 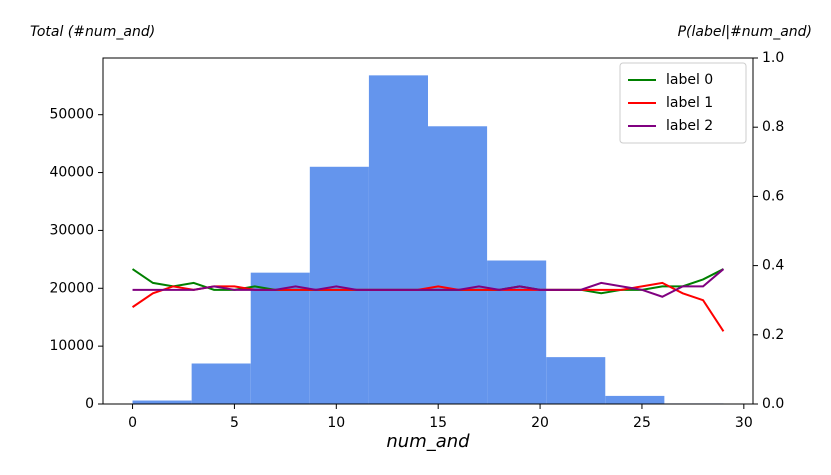 I want to click on x-tick-label: 10, so click(x=336, y=423).